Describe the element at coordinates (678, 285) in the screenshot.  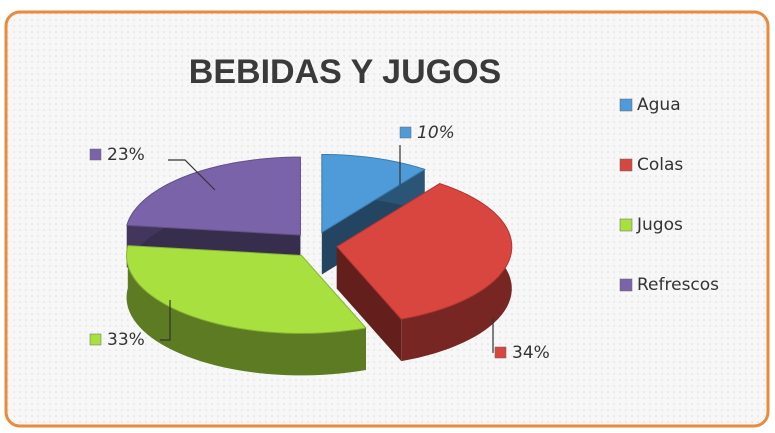
I see `legend-label: Refrescos` at that location.